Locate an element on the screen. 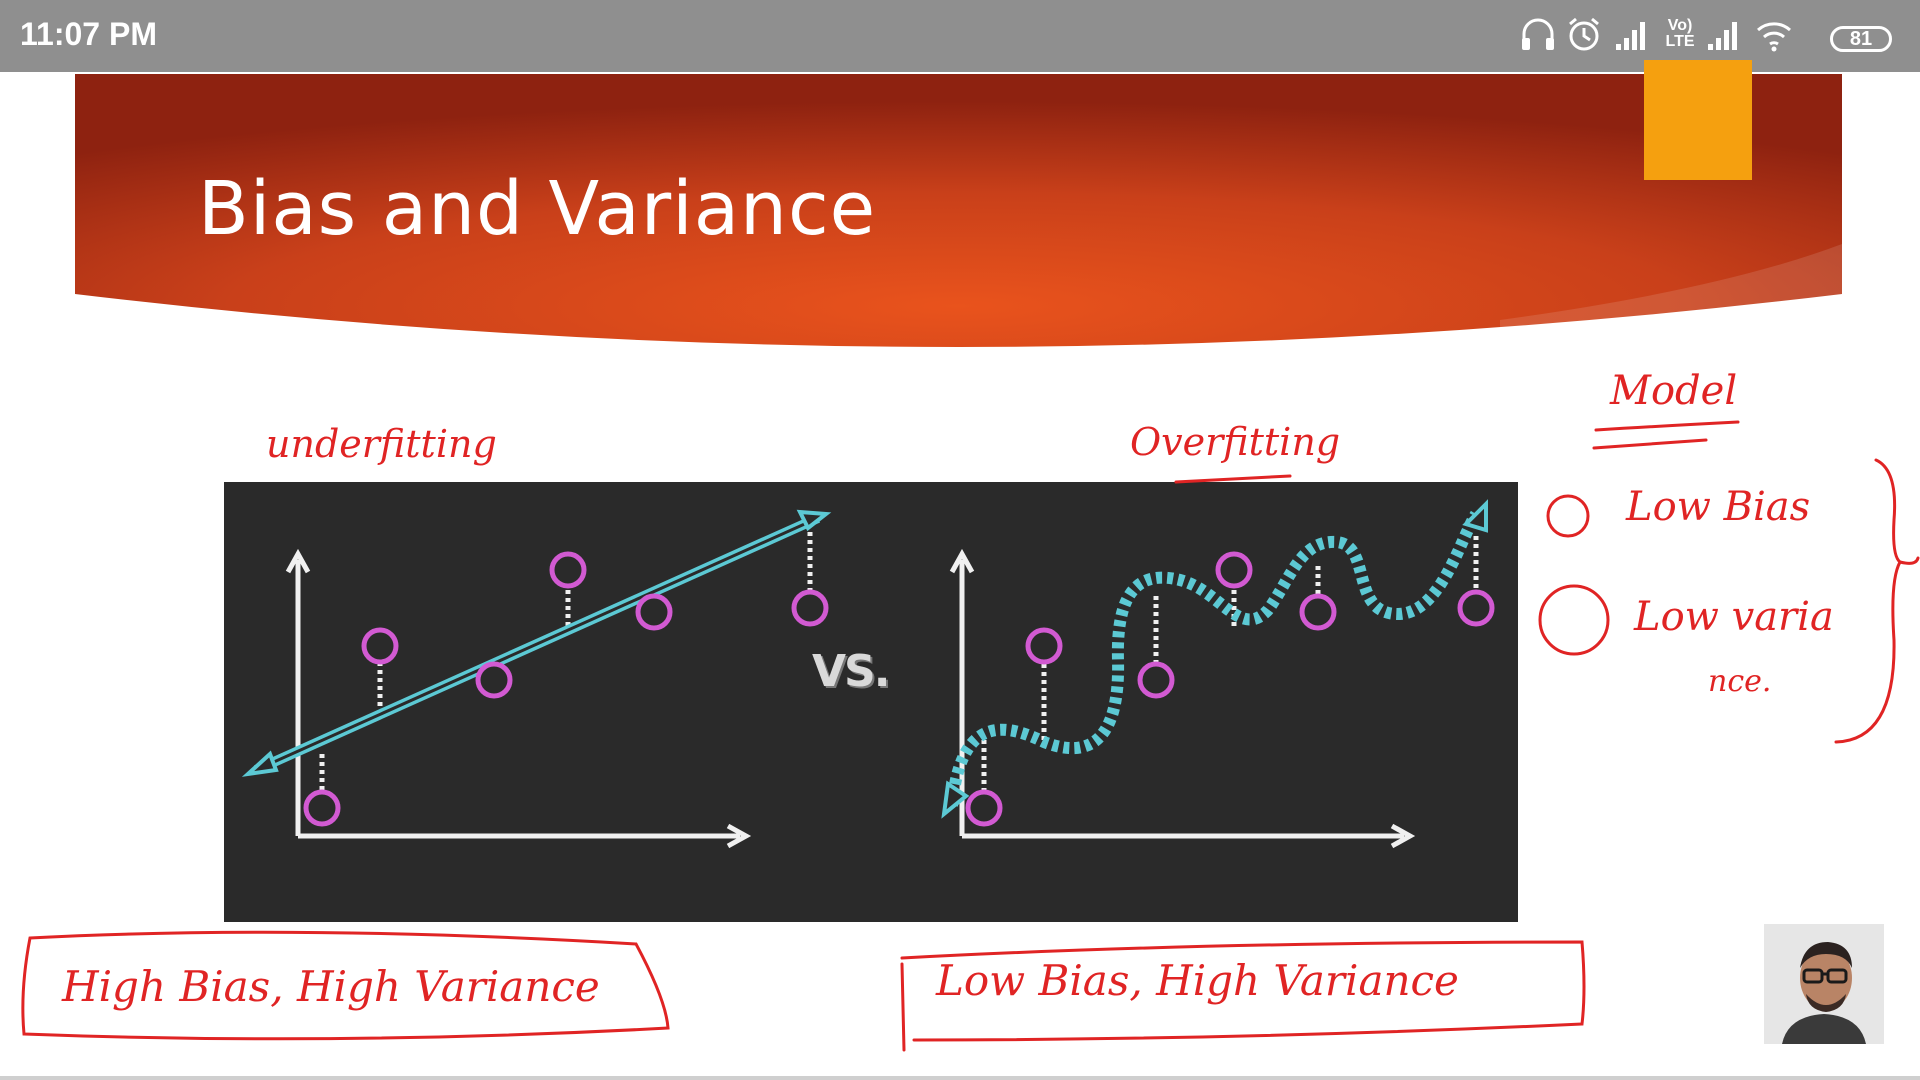 This screenshot has height=1080, width=1920. low-bias-high-variance-caption: Low Bias, High Variance is located at coordinates (1197, 980).